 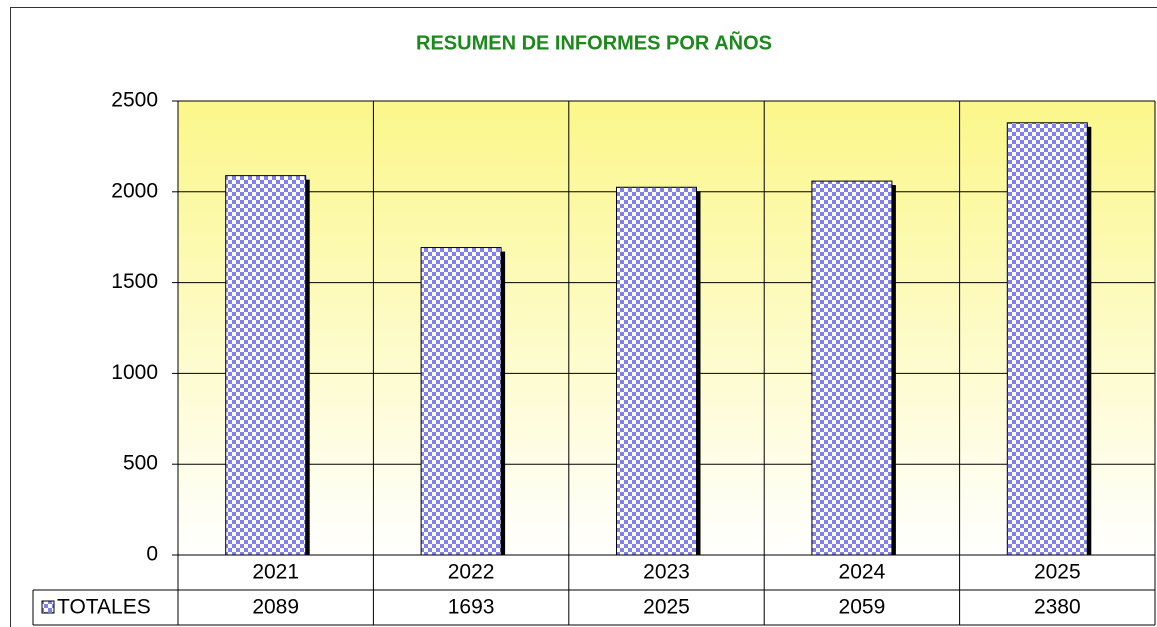 What do you see at coordinates (471, 572) in the screenshot?
I see `x-tick-label: 2022` at bounding box center [471, 572].